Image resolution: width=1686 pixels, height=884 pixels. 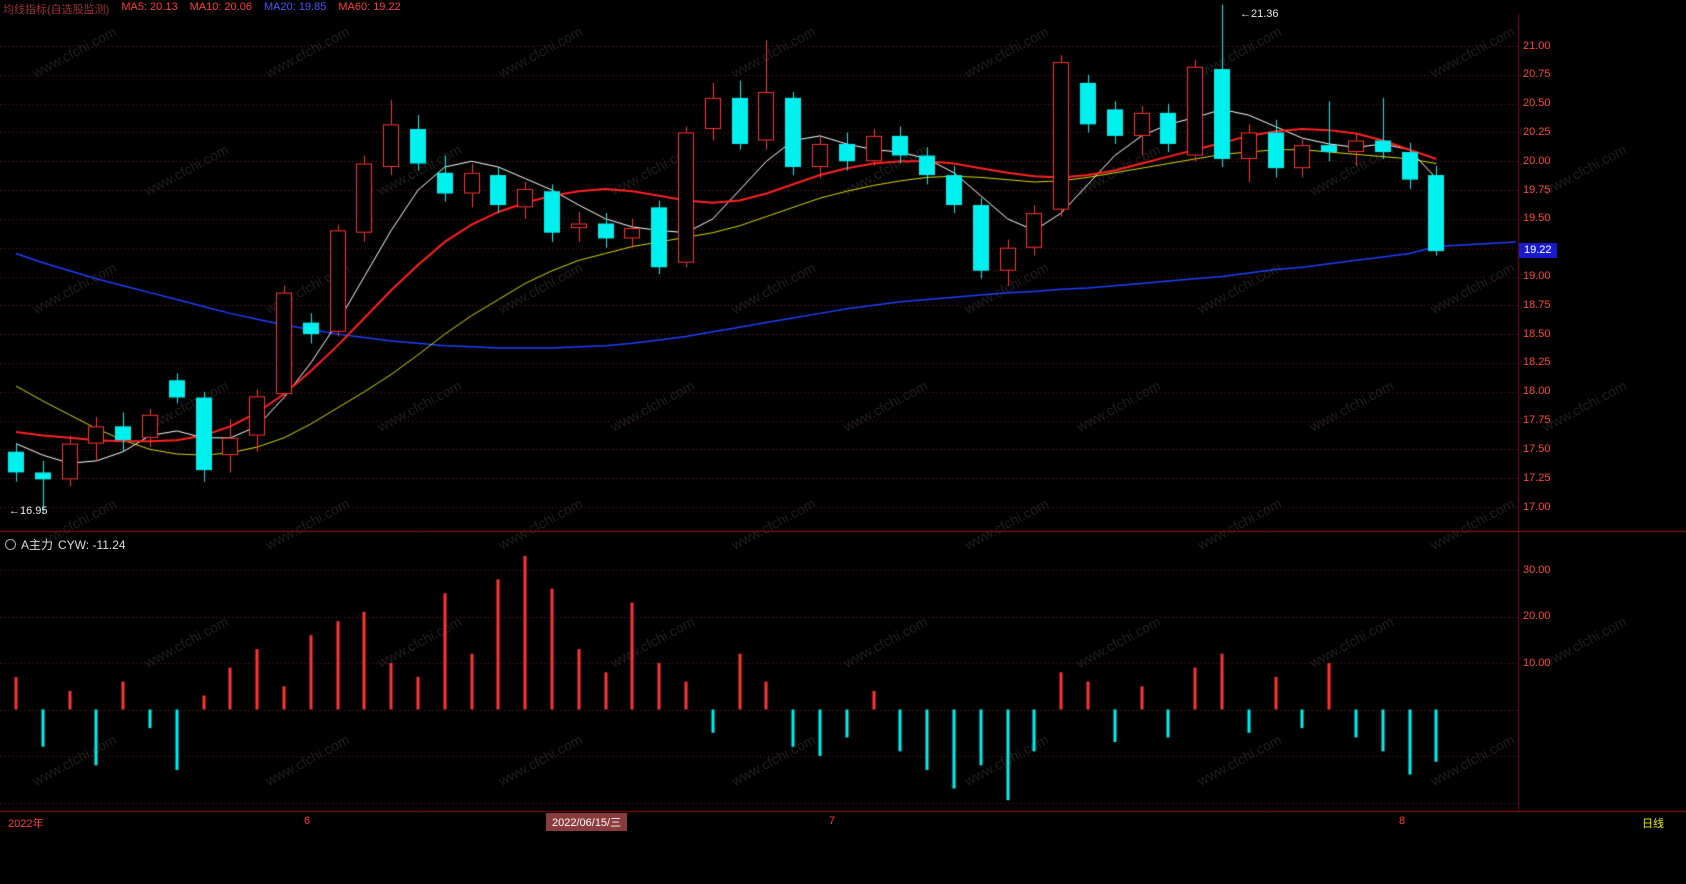 What do you see at coordinates (1537, 276) in the screenshot?
I see `price-axis-label: 19.00` at bounding box center [1537, 276].